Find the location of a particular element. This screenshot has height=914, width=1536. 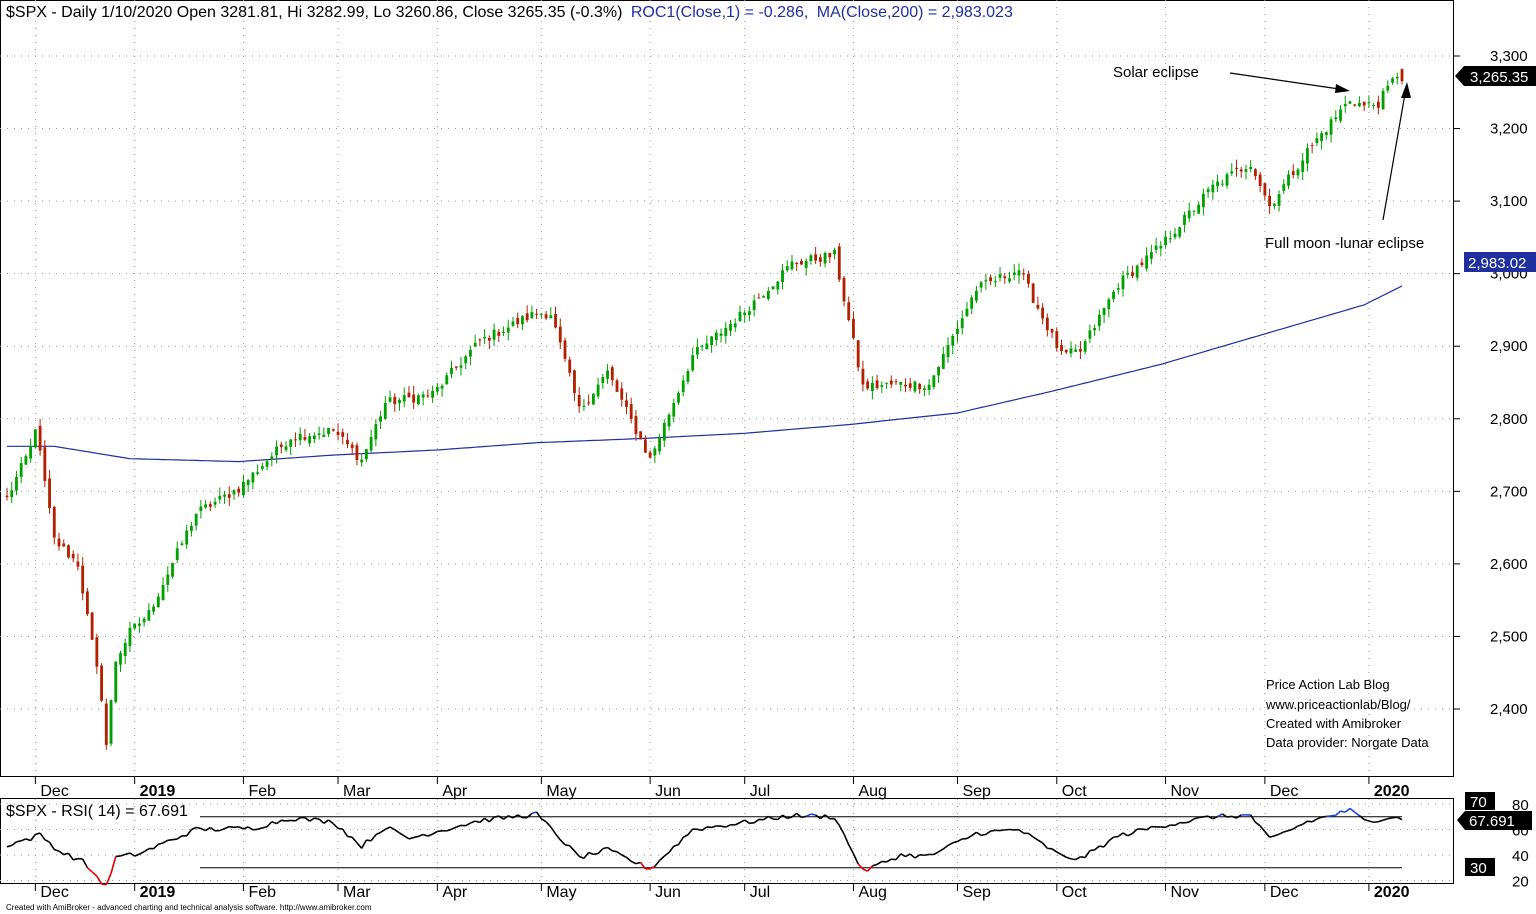

price-x-label: 2019 is located at coordinates (158, 791).